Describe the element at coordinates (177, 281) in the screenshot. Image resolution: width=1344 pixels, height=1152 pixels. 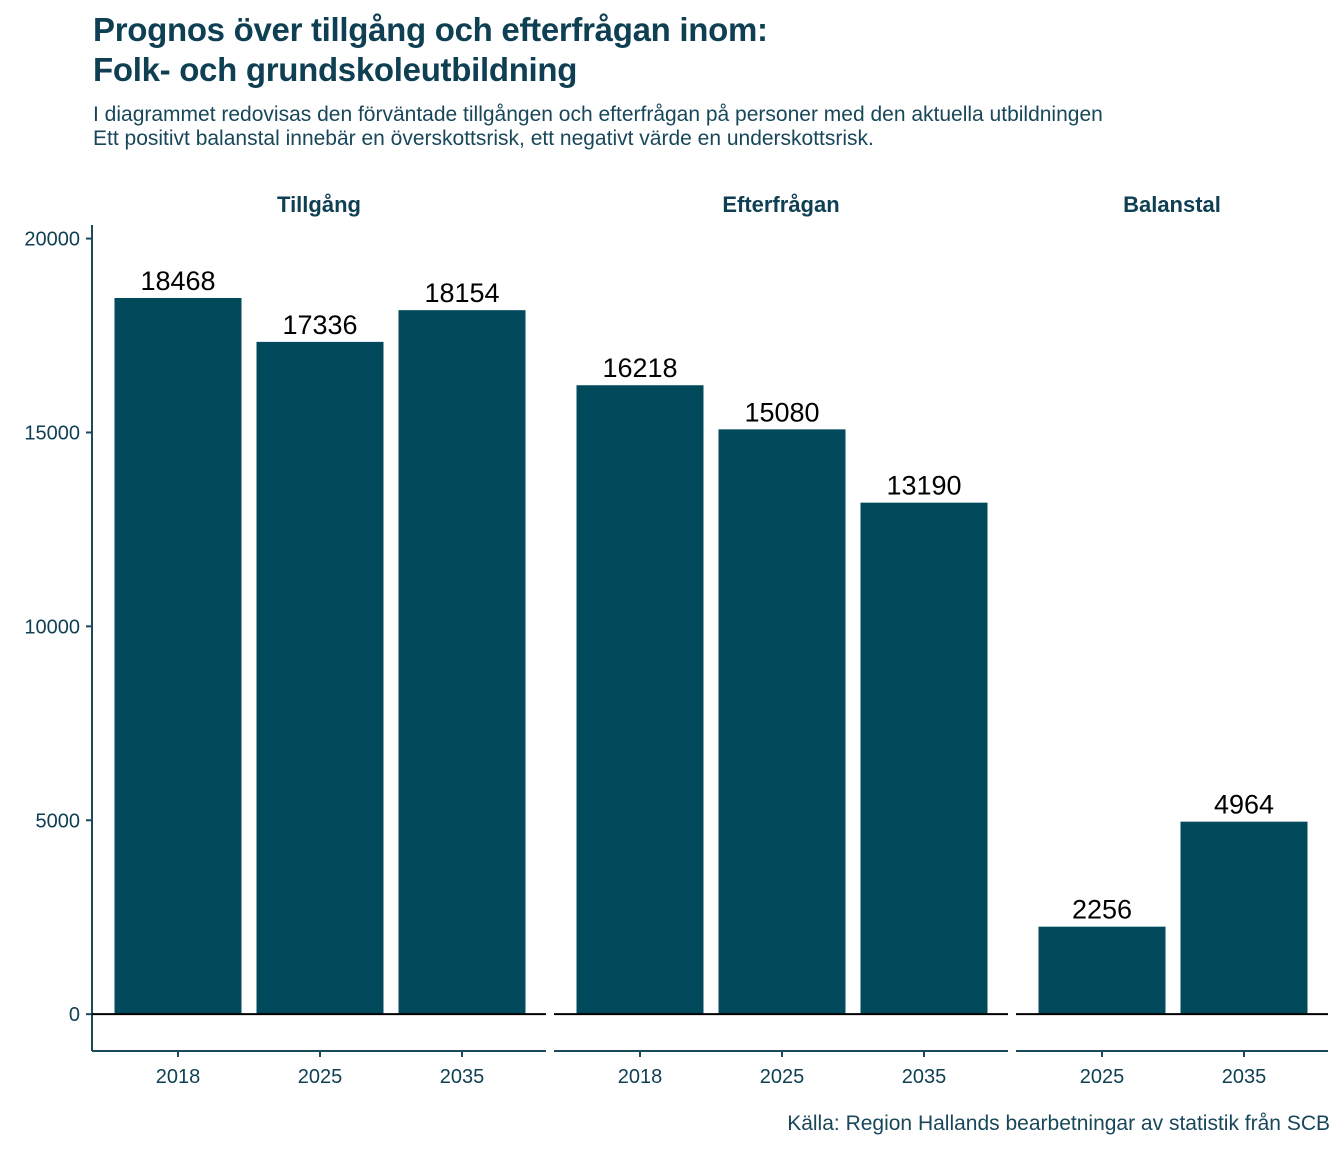
I see `data-label: 18468` at that location.